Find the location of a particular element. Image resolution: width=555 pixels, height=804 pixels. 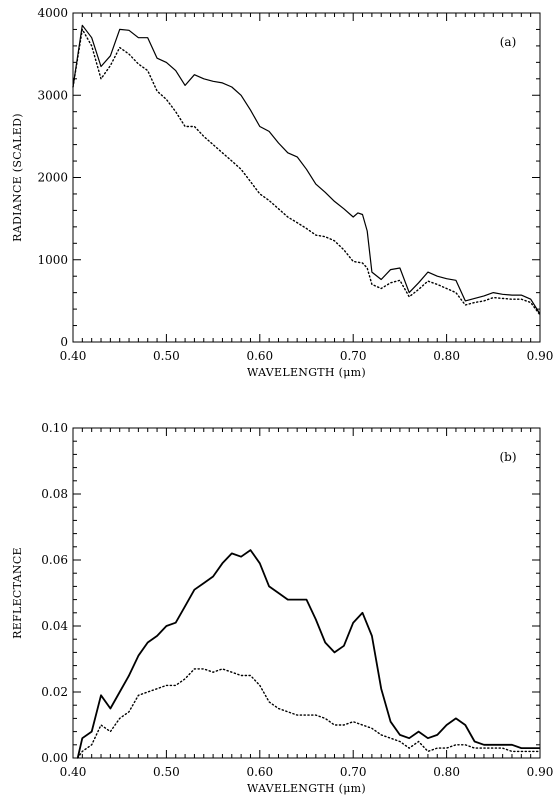

y-tick-label: 0.10 is located at coordinates (54, 428).